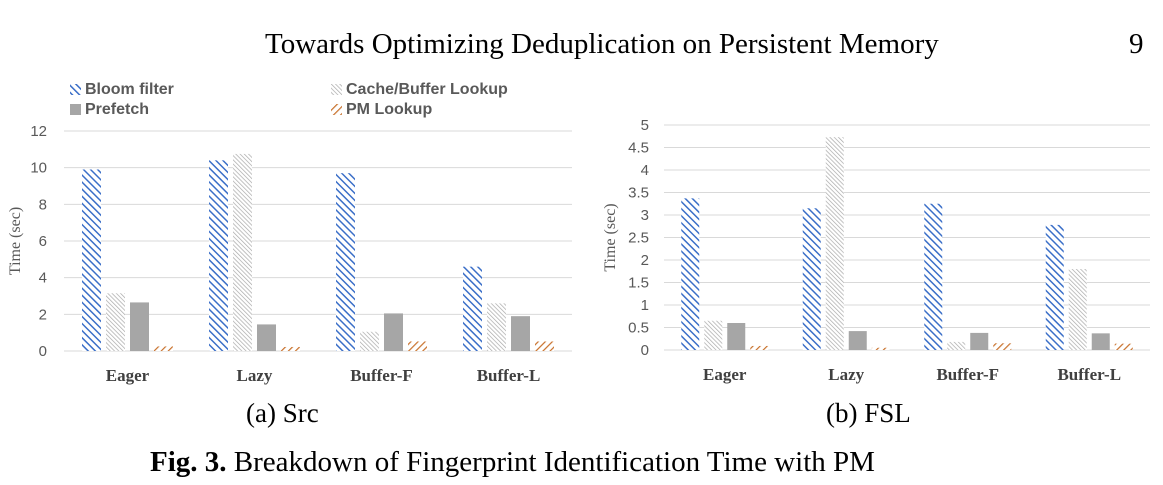 The height and width of the screenshot is (485, 1163). Describe the element at coordinates (75, 109) in the screenshot. I see `legend-swatch-prefetch` at that location.